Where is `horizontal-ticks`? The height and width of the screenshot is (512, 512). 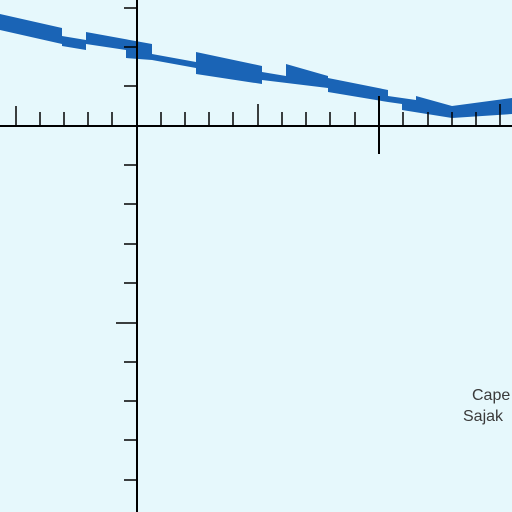 horizontal-ticks is located at coordinates (258, 115).